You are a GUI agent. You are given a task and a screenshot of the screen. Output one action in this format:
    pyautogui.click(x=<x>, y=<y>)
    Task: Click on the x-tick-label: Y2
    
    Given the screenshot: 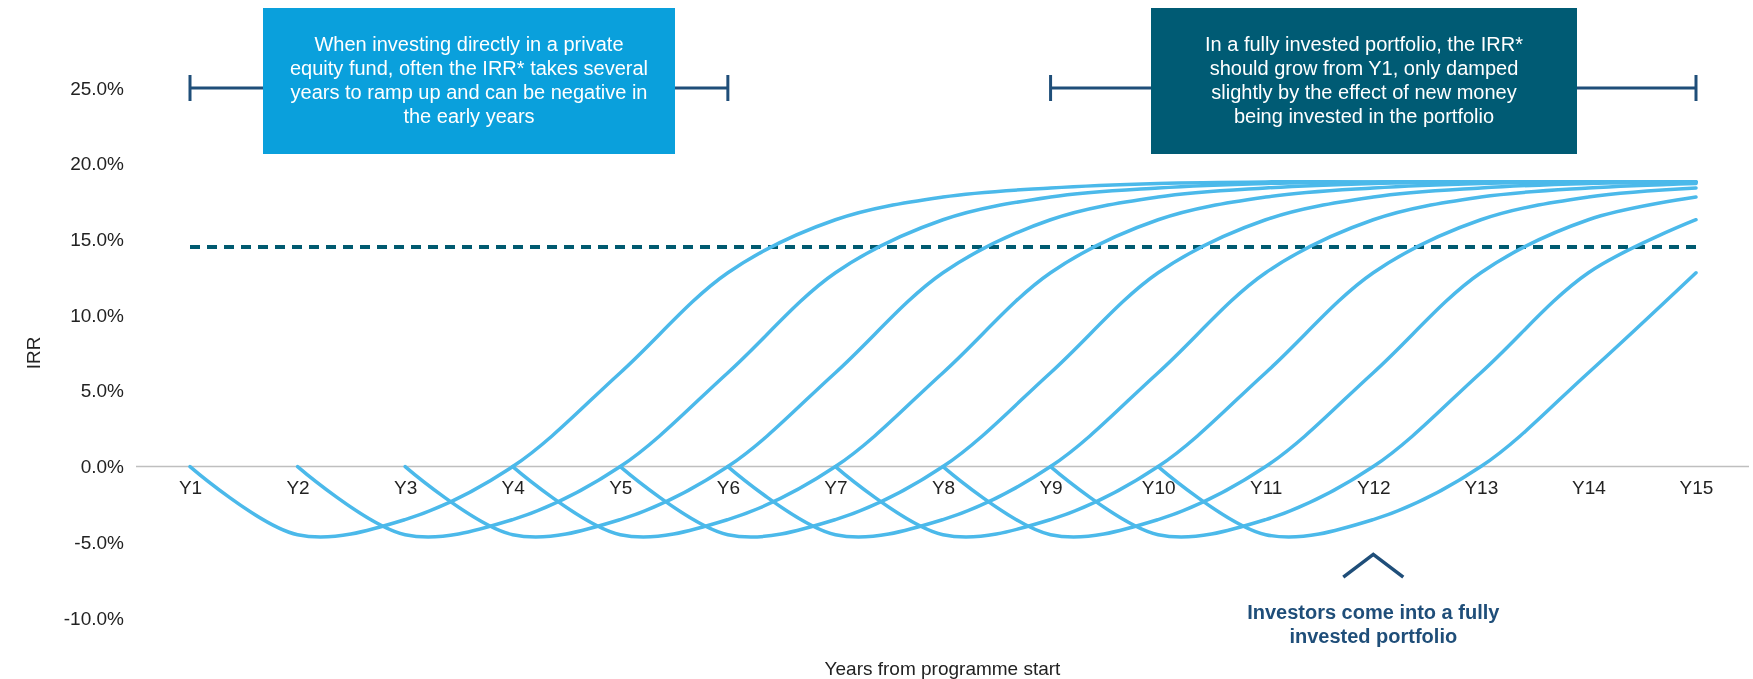 What is the action you would take?
    pyautogui.click(x=298, y=488)
    